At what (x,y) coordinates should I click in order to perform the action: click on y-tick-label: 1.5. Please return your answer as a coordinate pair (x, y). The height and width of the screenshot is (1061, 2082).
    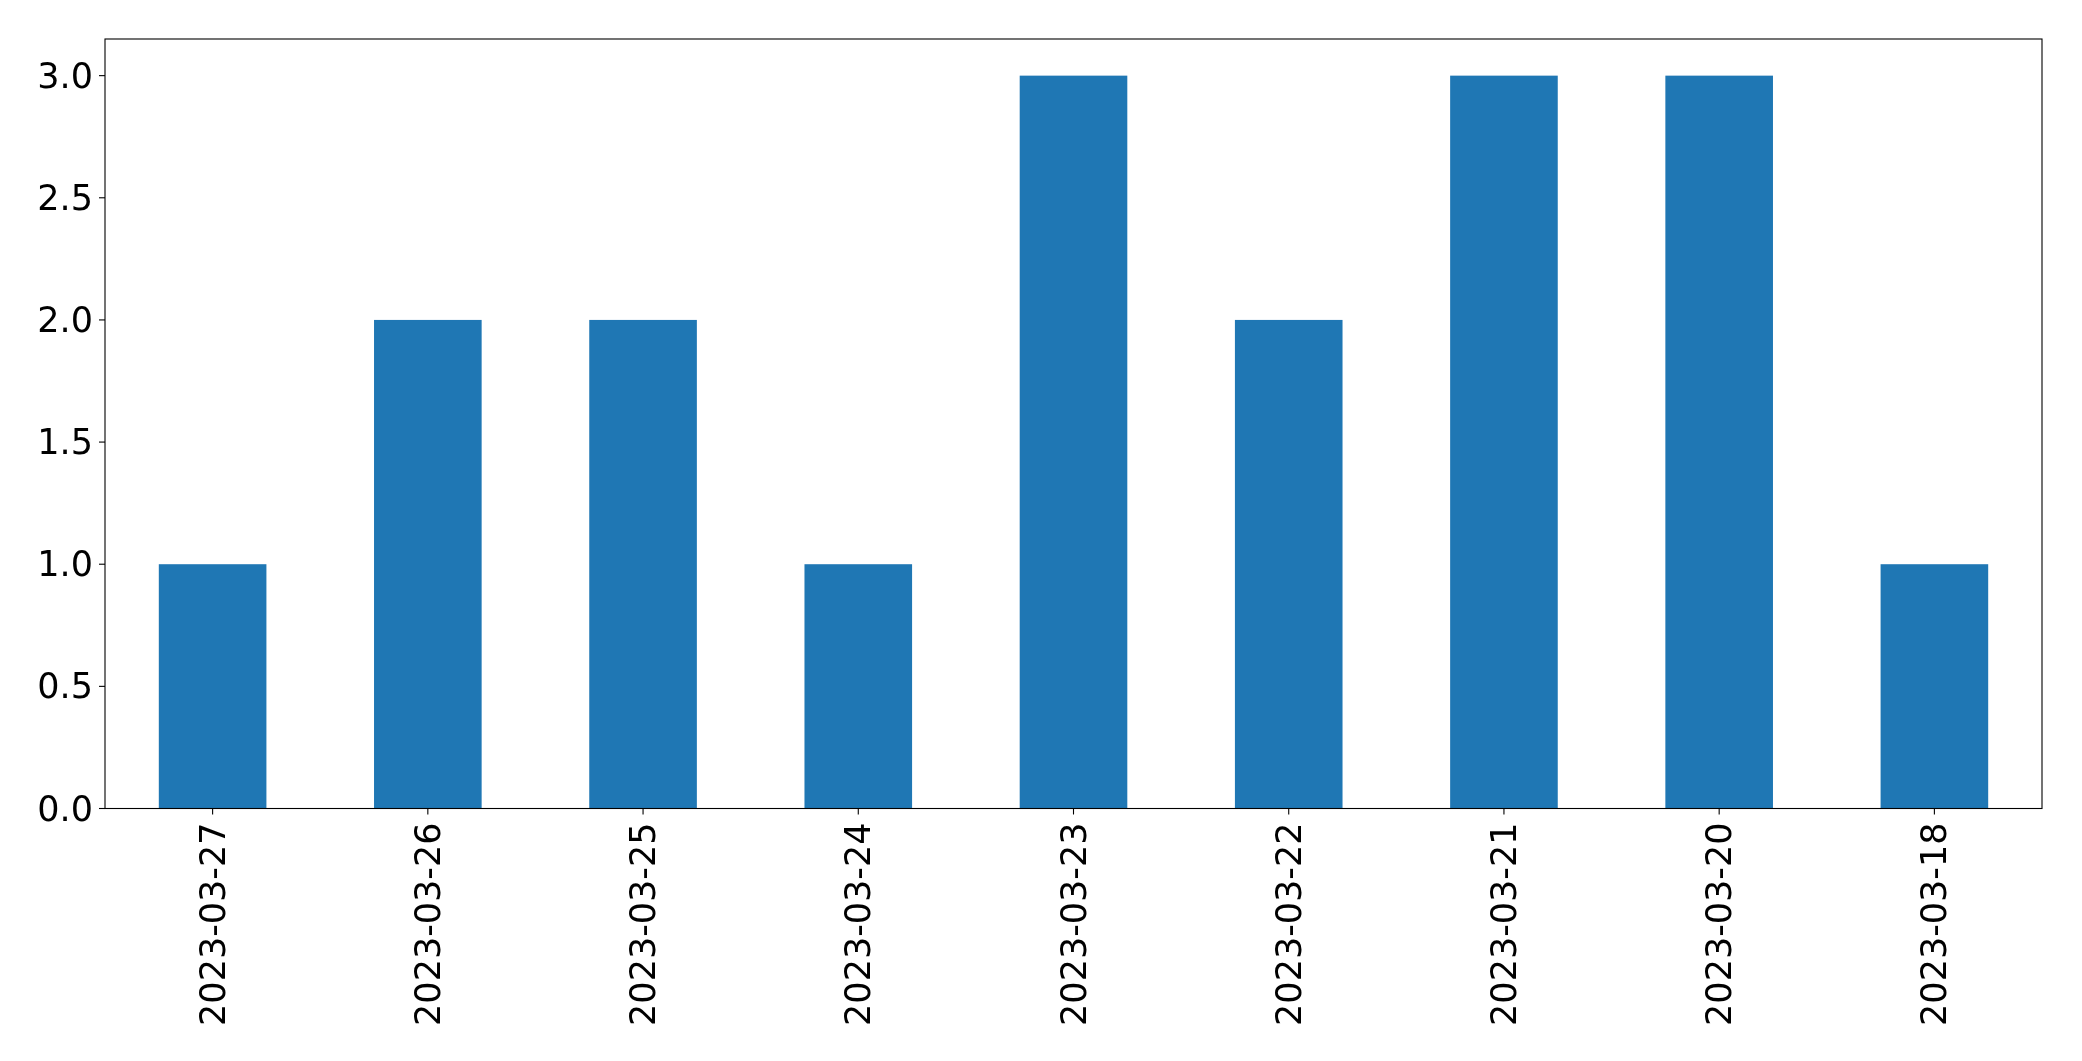
    Looking at the image, I should click on (65, 442).